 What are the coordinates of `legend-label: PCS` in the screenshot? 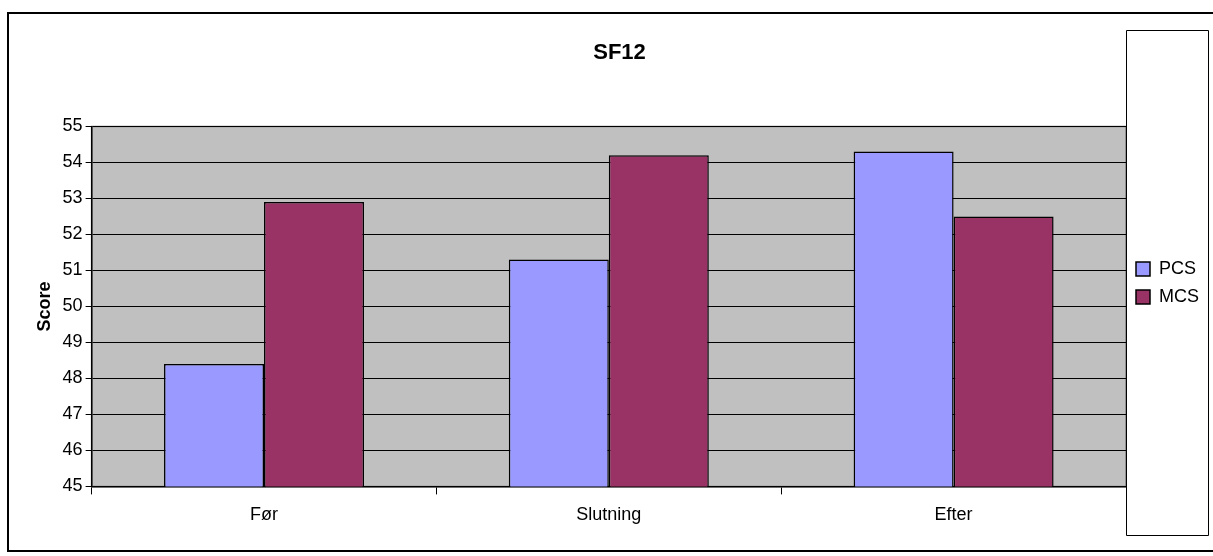 It's located at (1178, 267).